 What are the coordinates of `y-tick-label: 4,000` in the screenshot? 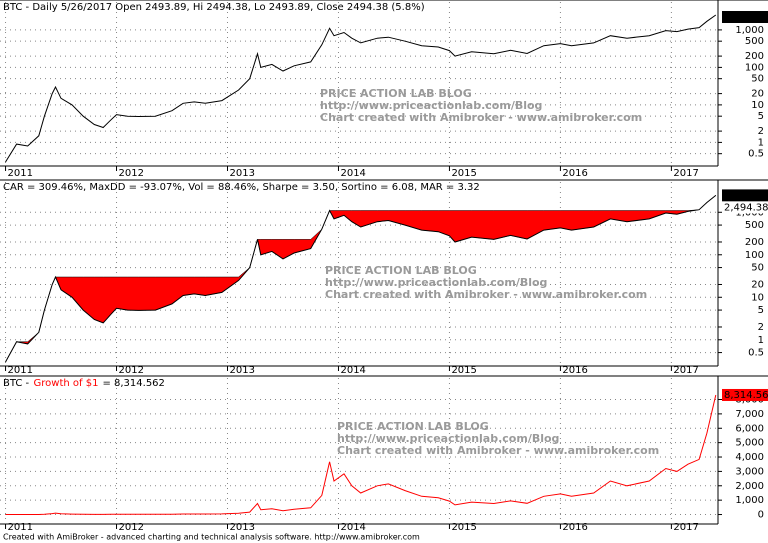 It's located at (749, 457).